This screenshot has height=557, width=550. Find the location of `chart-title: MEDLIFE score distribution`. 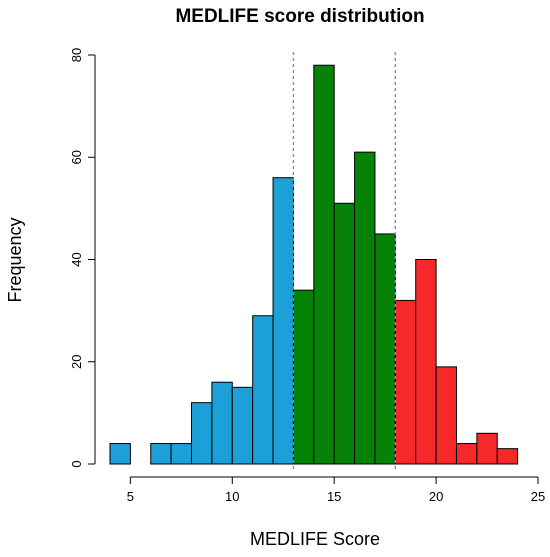

chart-title: MEDLIFE score distribution is located at coordinates (299, 16).